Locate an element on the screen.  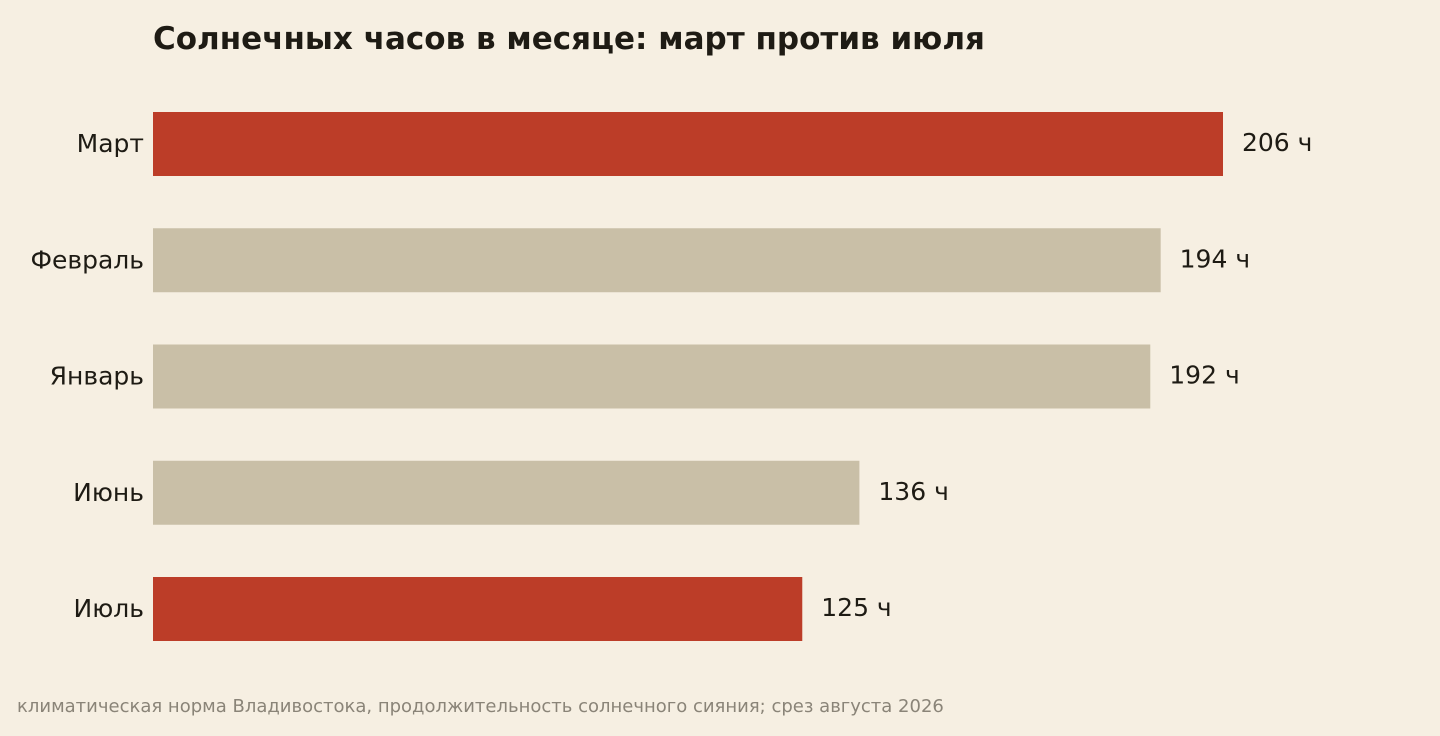
category-label: Февраль is located at coordinates (87, 259).